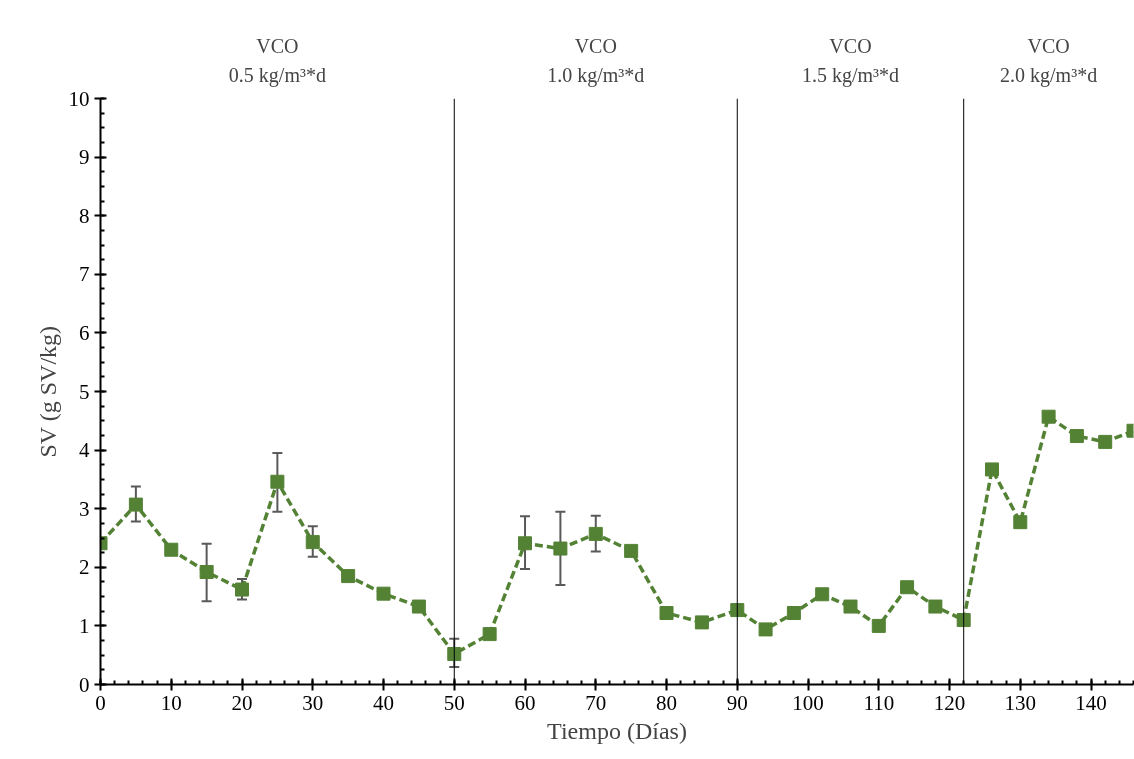  What do you see at coordinates (808, 702) in the screenshot?
I see `x-tick-label: 100` at bounding box center [808, 702].